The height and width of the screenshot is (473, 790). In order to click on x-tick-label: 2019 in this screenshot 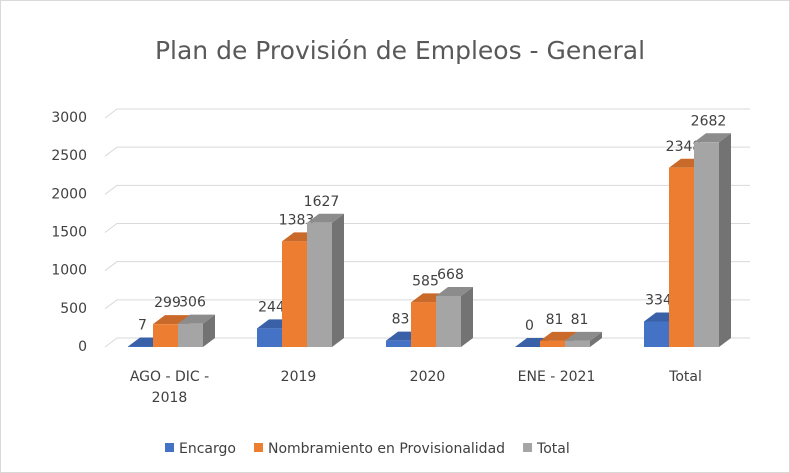, I will do `click(299, 377)`.